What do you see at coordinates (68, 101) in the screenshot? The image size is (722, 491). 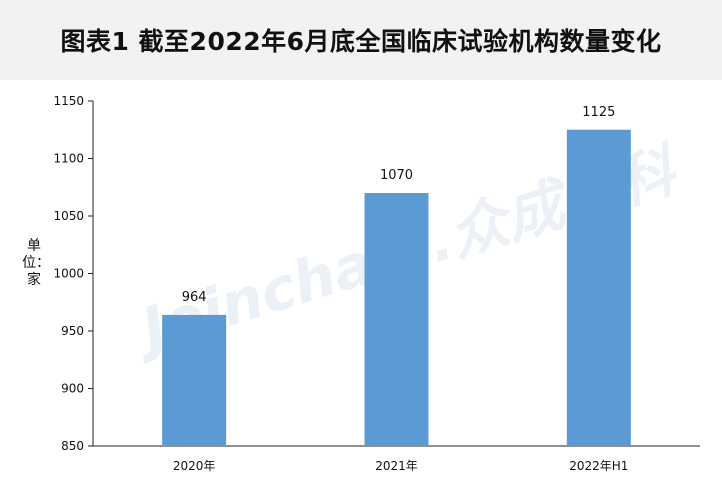 I see `y-tick-label: 1150` at bounding box center [68, 101].